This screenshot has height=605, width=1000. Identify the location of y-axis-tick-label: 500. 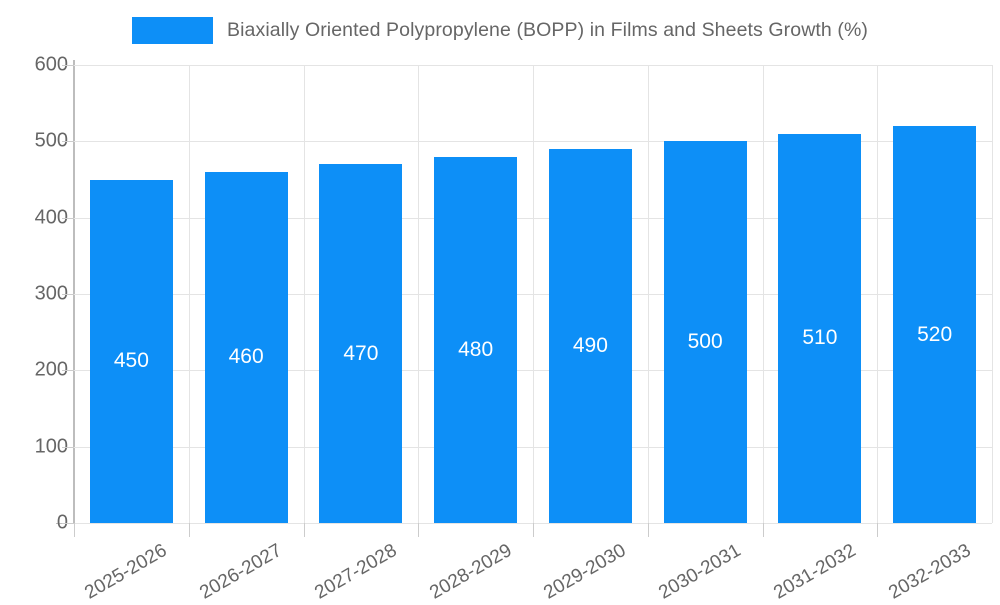
(51, 140).